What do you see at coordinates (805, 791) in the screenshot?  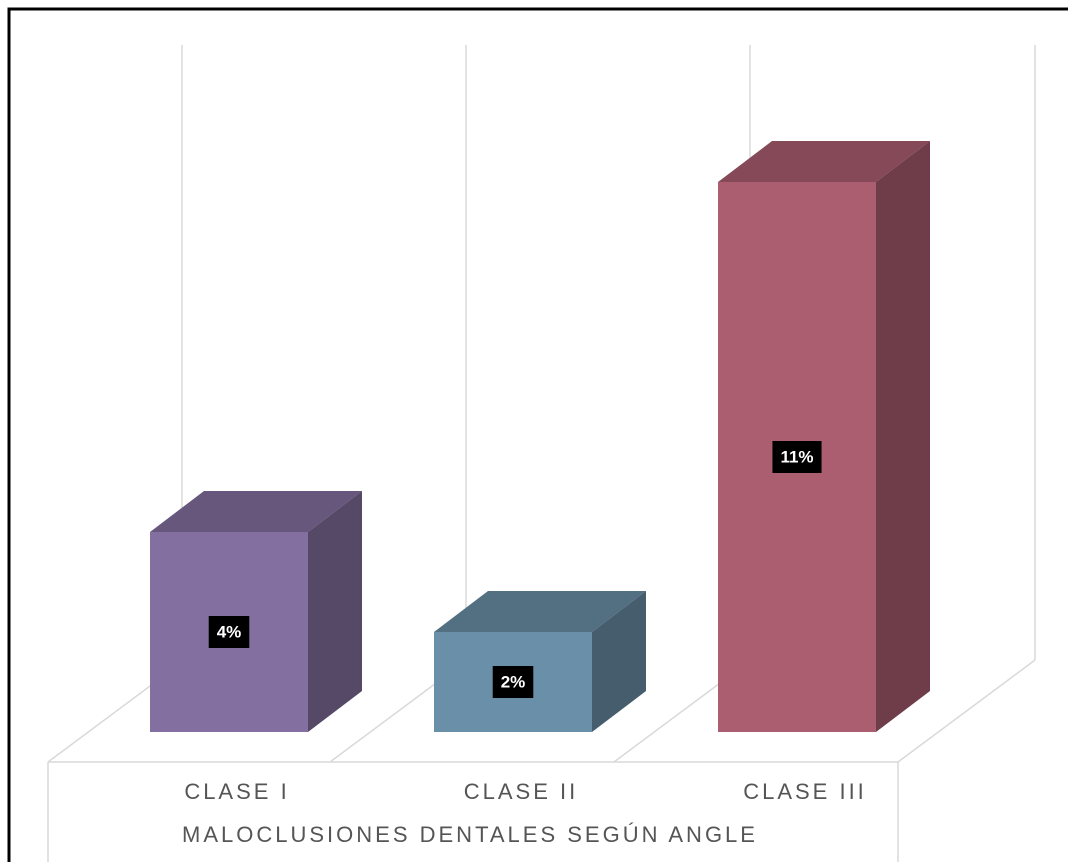 I see `x-tick-label: CLASE III` at bounding box center [805, 791].